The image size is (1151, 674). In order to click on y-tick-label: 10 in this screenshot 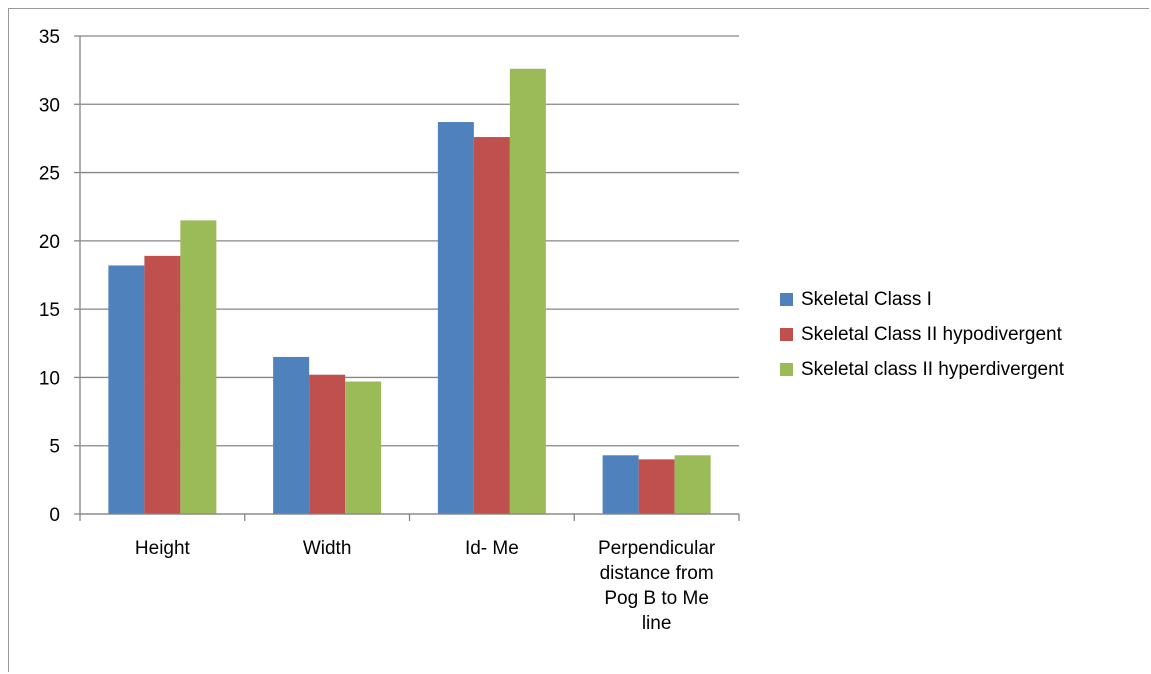, I will do `click(49, 378)`.